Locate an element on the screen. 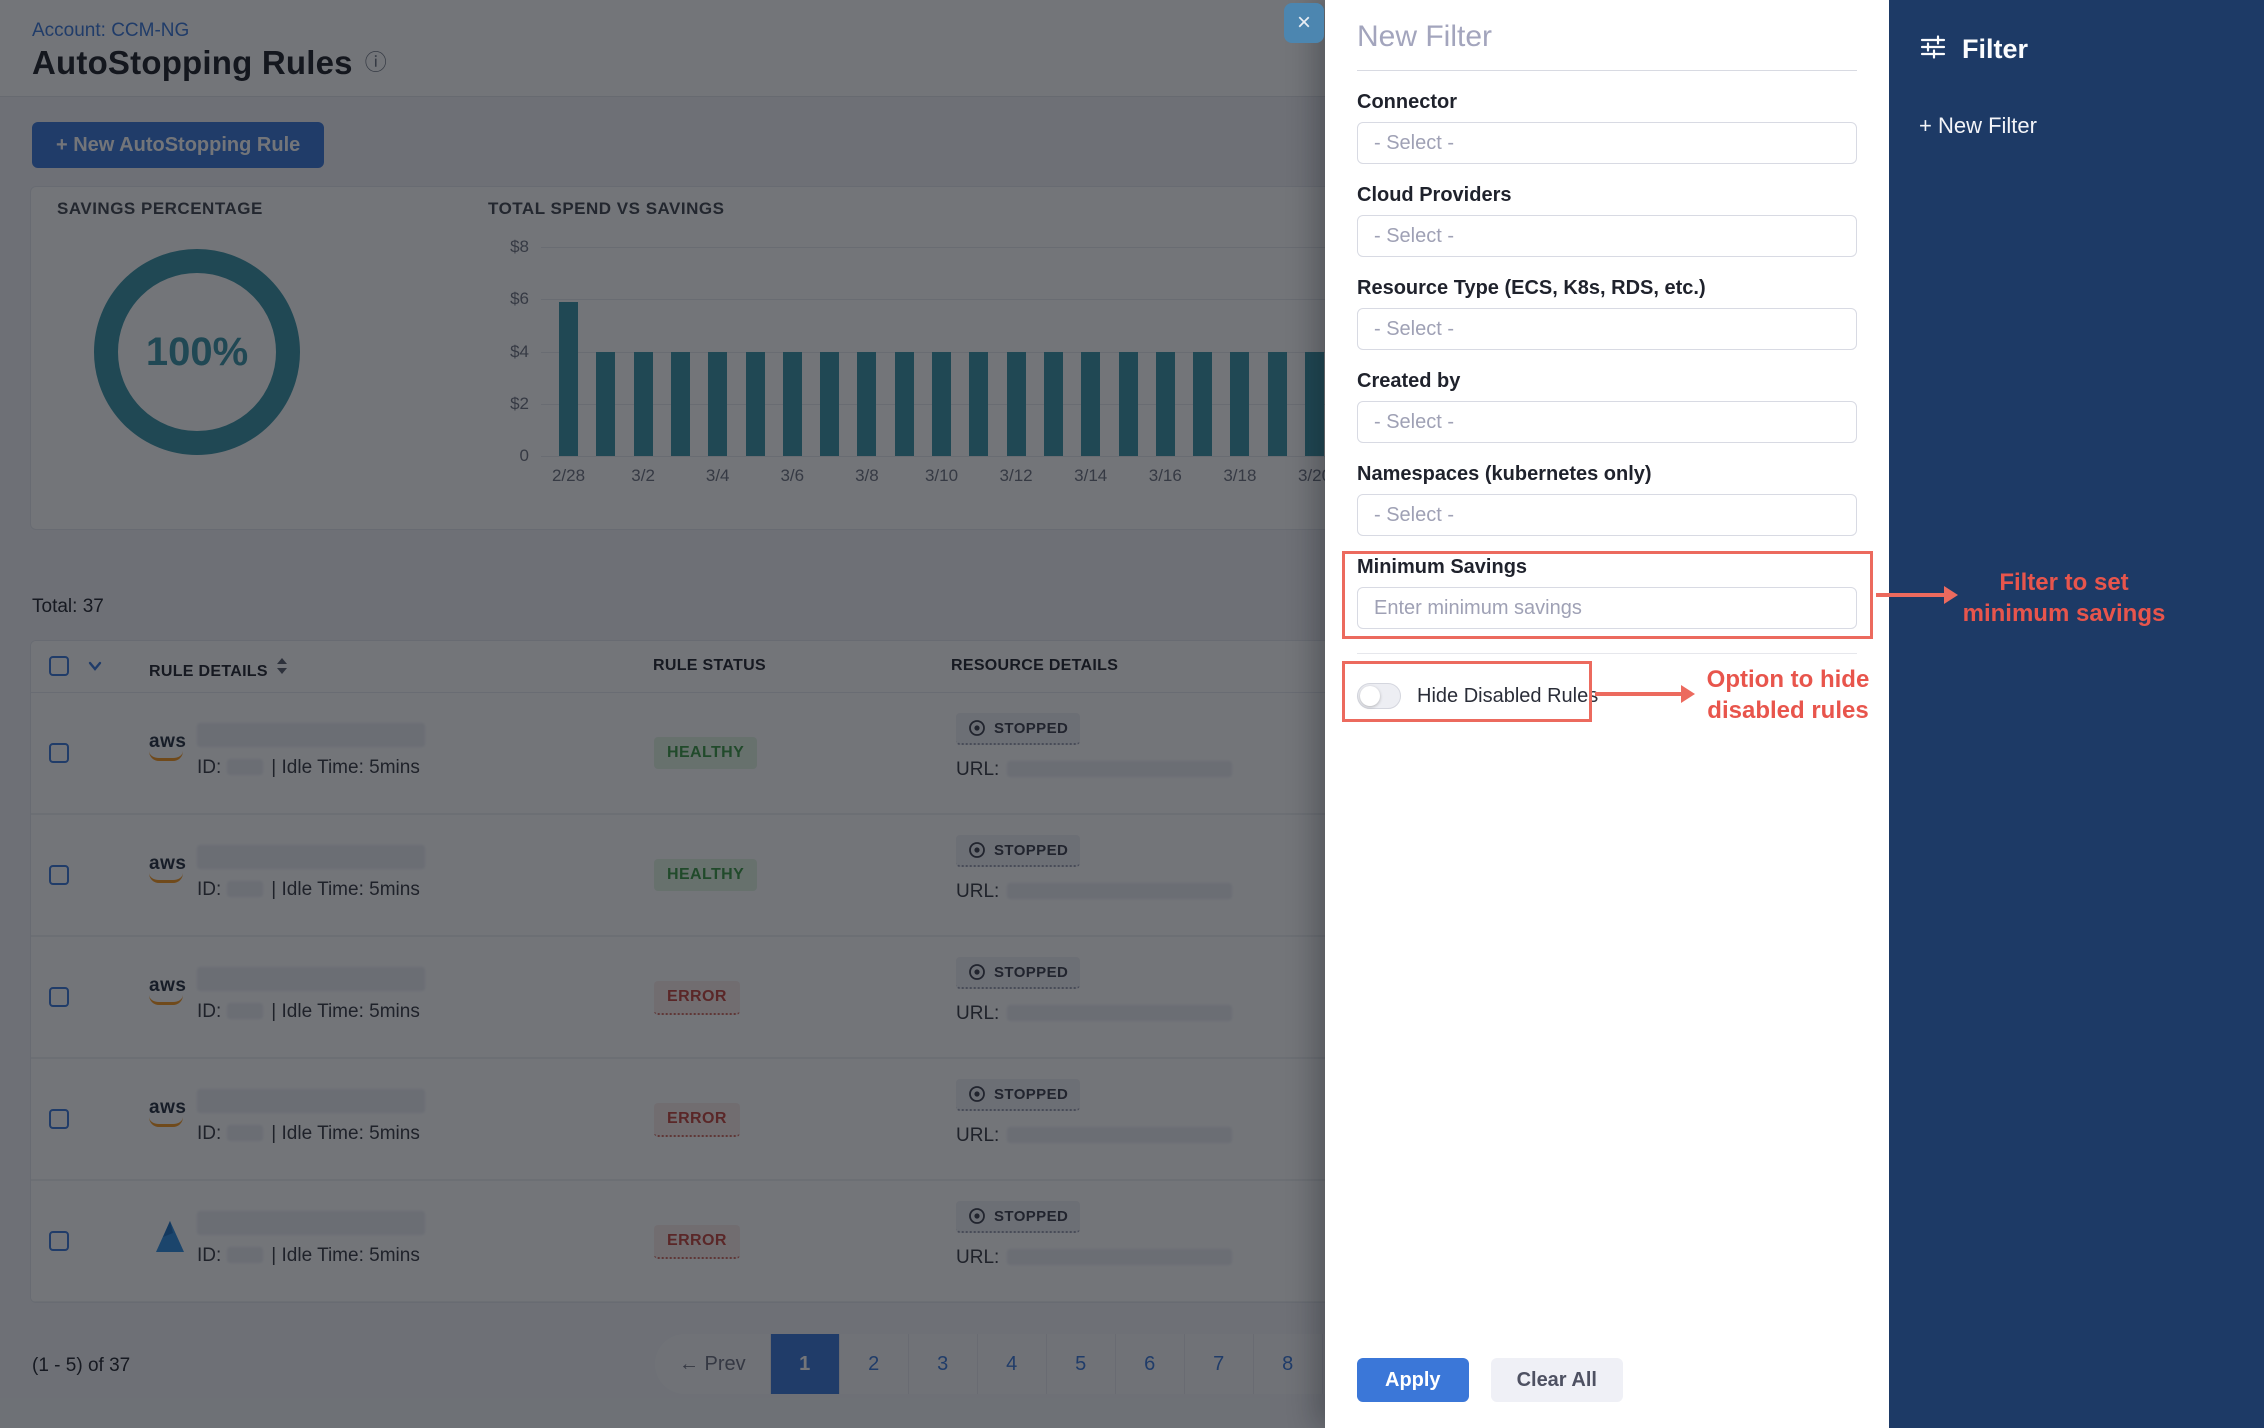 The width and height of the screenshot is (2264, 1428). cloud-providers-label: Cloud Providers is located at coordinates (1434, 195).